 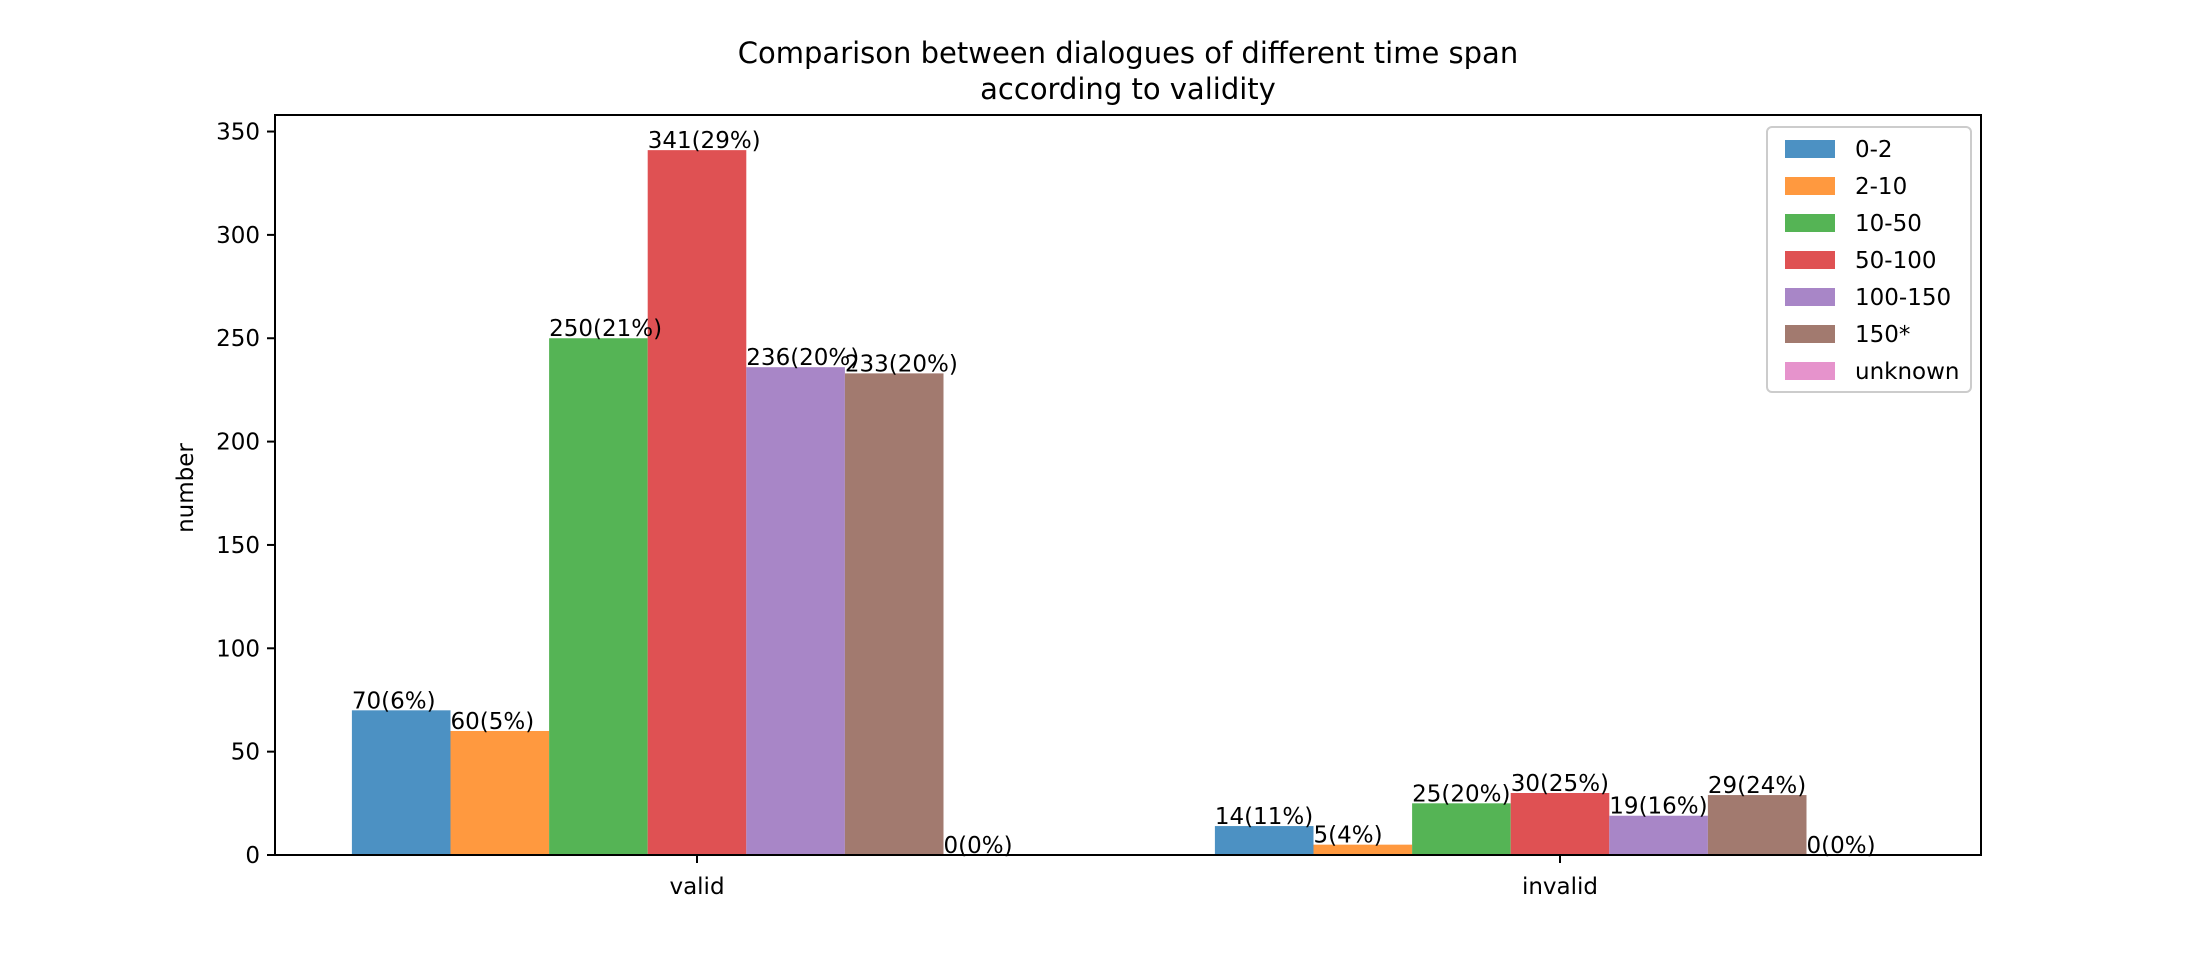 What do you see at coordinates (238, 649) in the screenshot?
I see `y-tick-label: 100` at bounding box center [238, 649].